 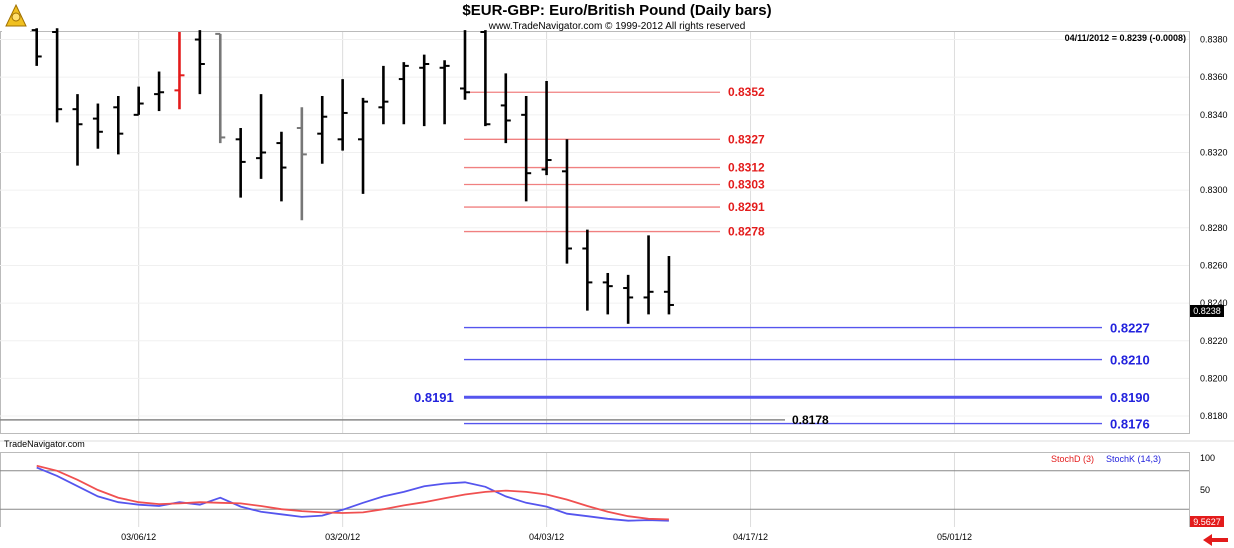 What do you see at coordinates (746, 232) in the screenshot?
I see `red-level-label: 0.8278` at bounding box center [746, 232].